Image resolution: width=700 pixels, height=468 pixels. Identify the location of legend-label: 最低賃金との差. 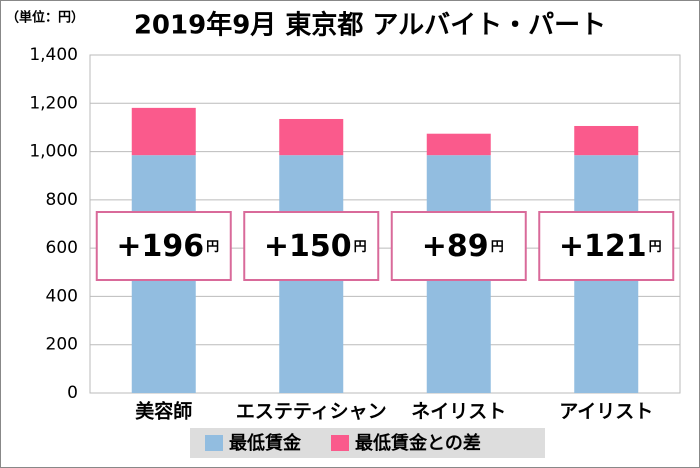
(418, 443).